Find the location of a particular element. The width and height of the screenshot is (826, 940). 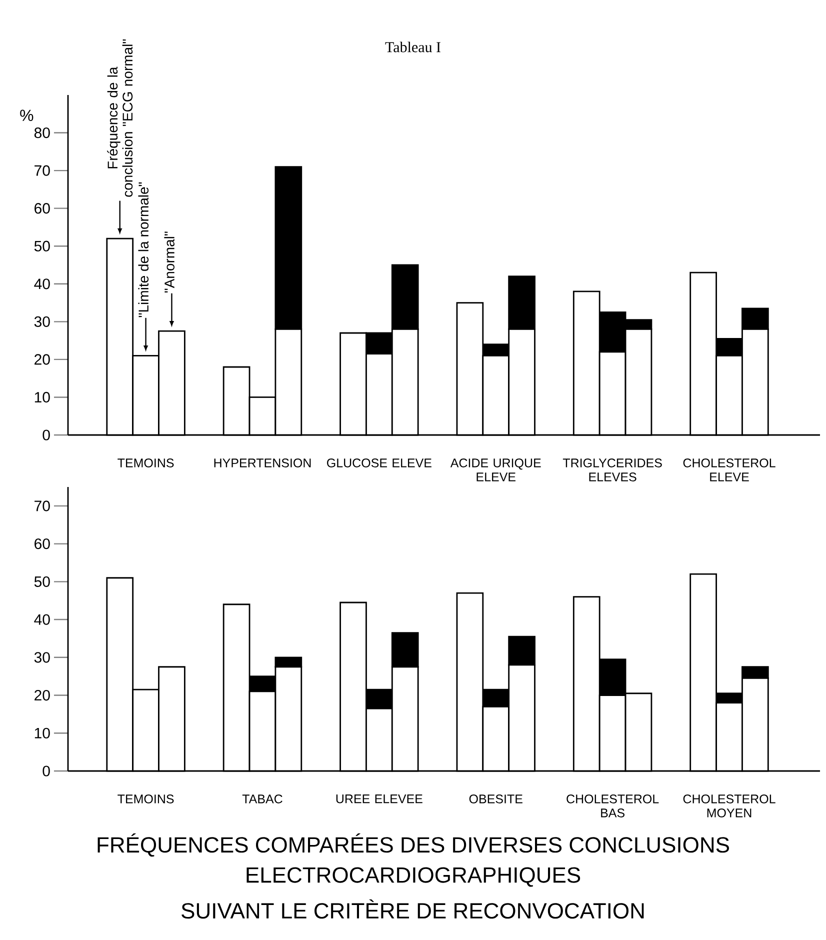

y-axis-title: % is located at coordinates (27, 115).